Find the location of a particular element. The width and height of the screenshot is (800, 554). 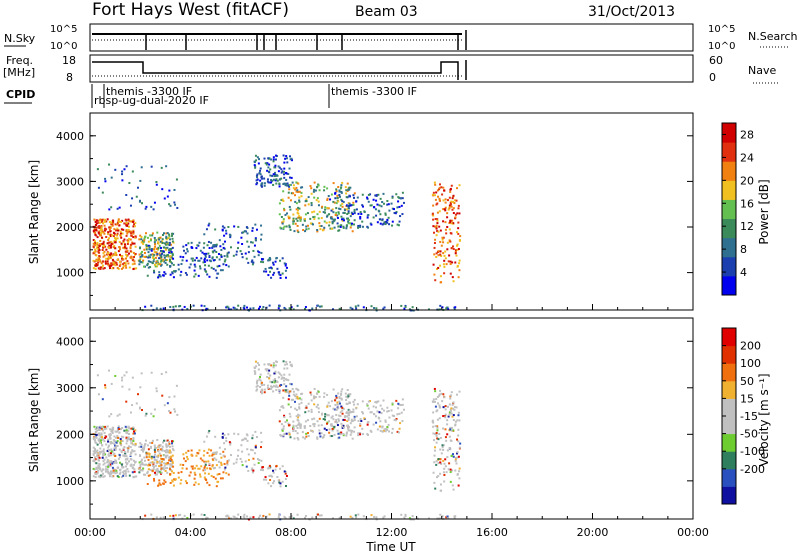

y-tick-label: 2000 is located at coordinates (70, 434).